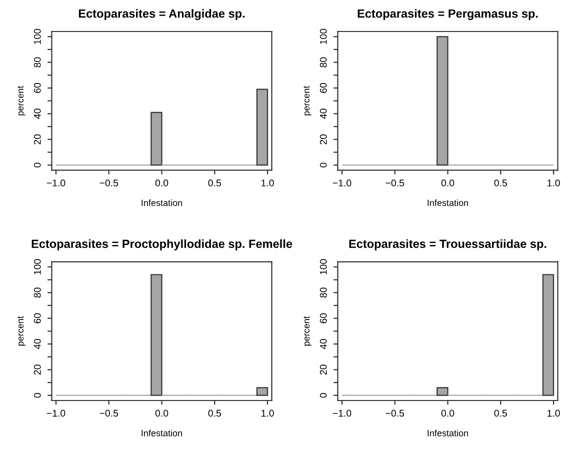 Image resolution: width=575 pixels, height=450 pixels. What do you see at coordinates (162, 244) in the screenshot?
I see `chart-title: Ectoparasites = Proctophyllodidae sp. Femelle` at bounding box center [162, 244].